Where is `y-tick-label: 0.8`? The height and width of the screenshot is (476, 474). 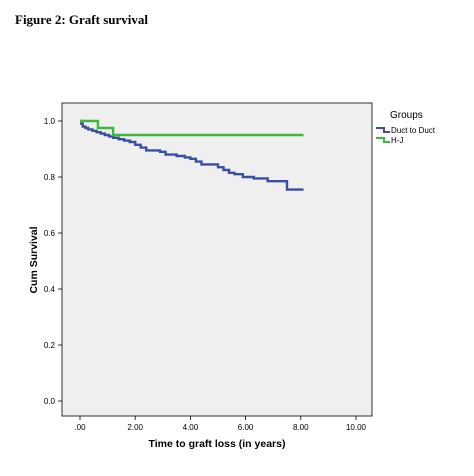 y-tick-label: 0.8 is located at coordinates (50, 177).